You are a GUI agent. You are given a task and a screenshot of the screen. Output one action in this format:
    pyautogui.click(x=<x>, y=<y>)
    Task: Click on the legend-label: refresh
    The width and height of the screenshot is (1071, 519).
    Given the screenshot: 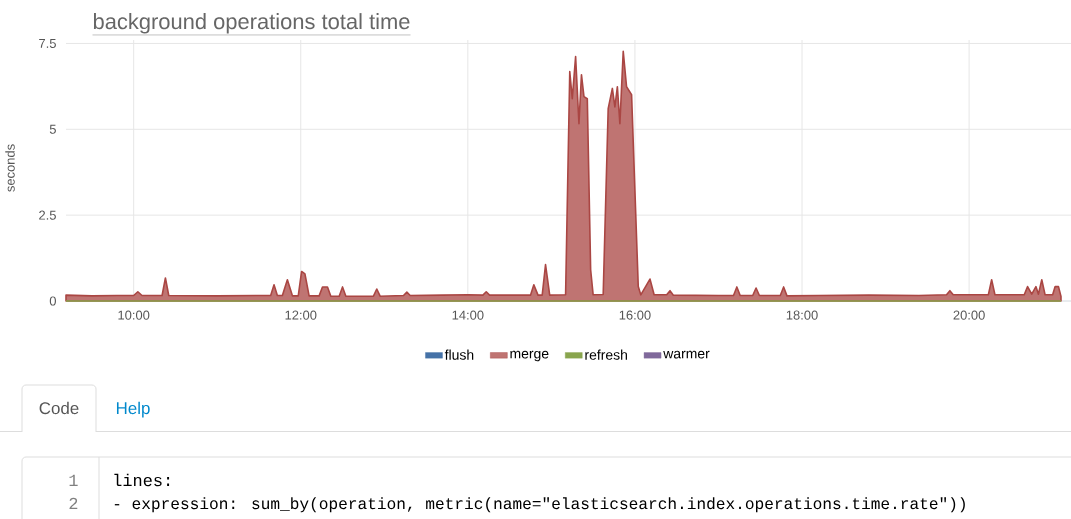 What is the action you would take?
    pyautogui.click(x=606, y=354)
    